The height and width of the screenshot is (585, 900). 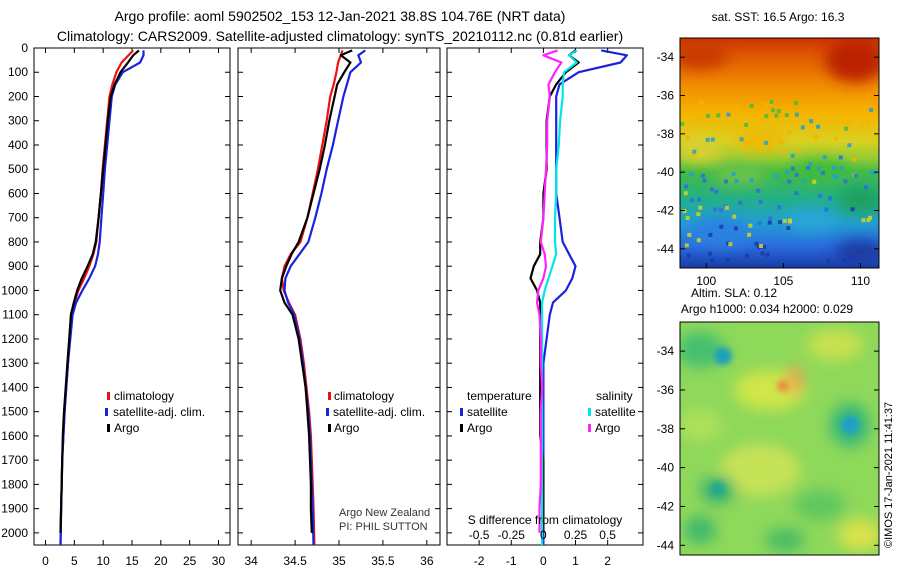 I want to click on sla-title-line-1: Altim. SLA: 0.12, so click(x=734, y=293).